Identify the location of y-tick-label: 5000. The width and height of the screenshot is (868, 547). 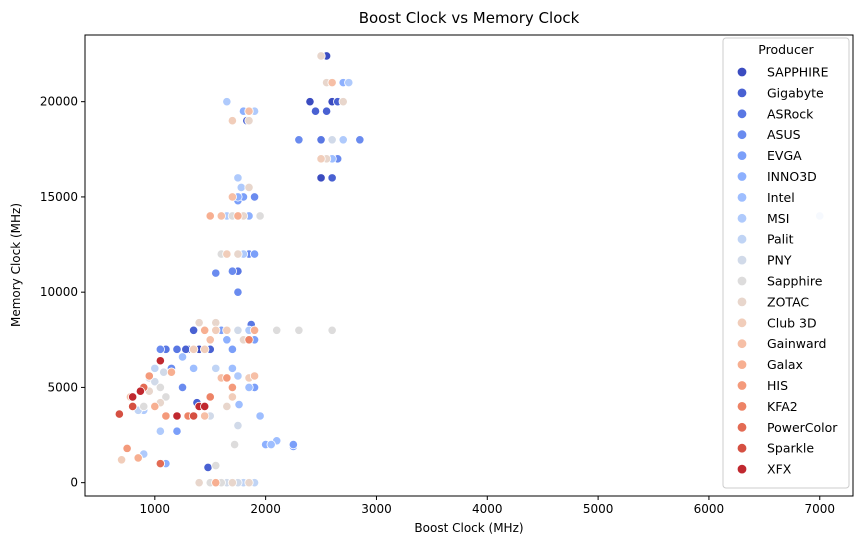
(62, 387).